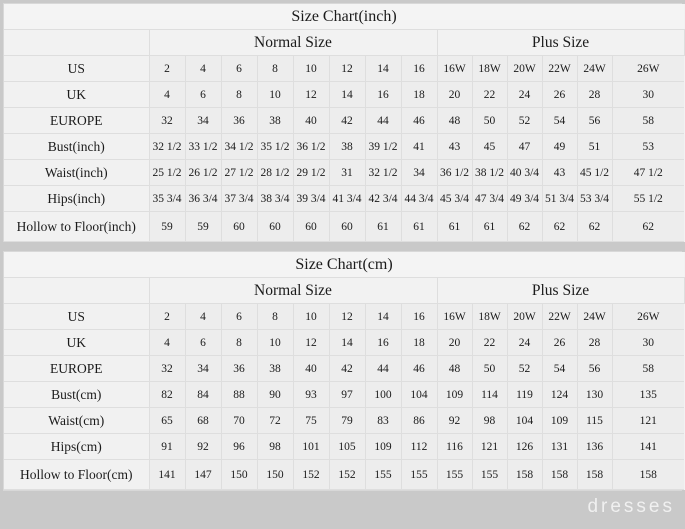 Image resolution: width=685 pixels, height=529 pixels. Describe the element at coordinates (594, 68) in the screenshot. I see `cell-value: 24W` at that location.